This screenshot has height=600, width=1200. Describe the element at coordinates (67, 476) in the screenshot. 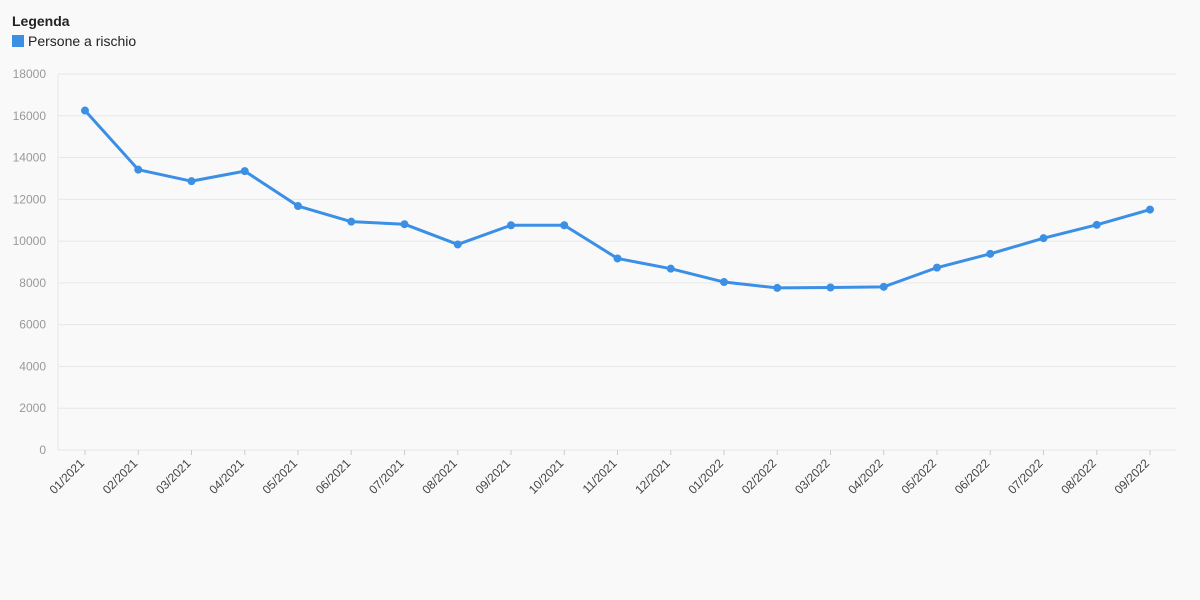

I see `x-tick-label: 01/2021` at that location.